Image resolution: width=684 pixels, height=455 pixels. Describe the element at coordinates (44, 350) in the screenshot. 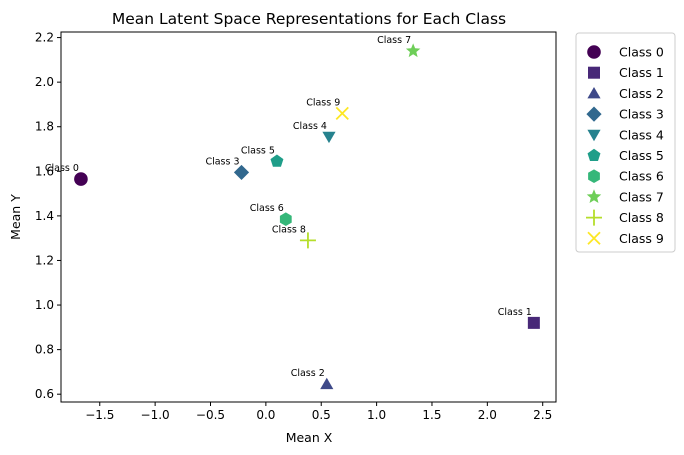

I see `y-tick-label: 0.8` at that location.